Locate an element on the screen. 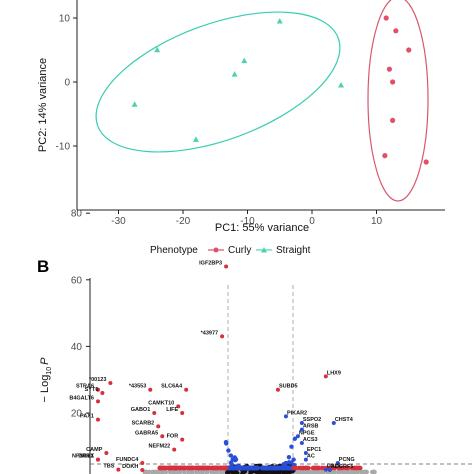 The height and width of the screenshot is (474, 474). gene-label: DS15 is located at coordinates (334, 467).